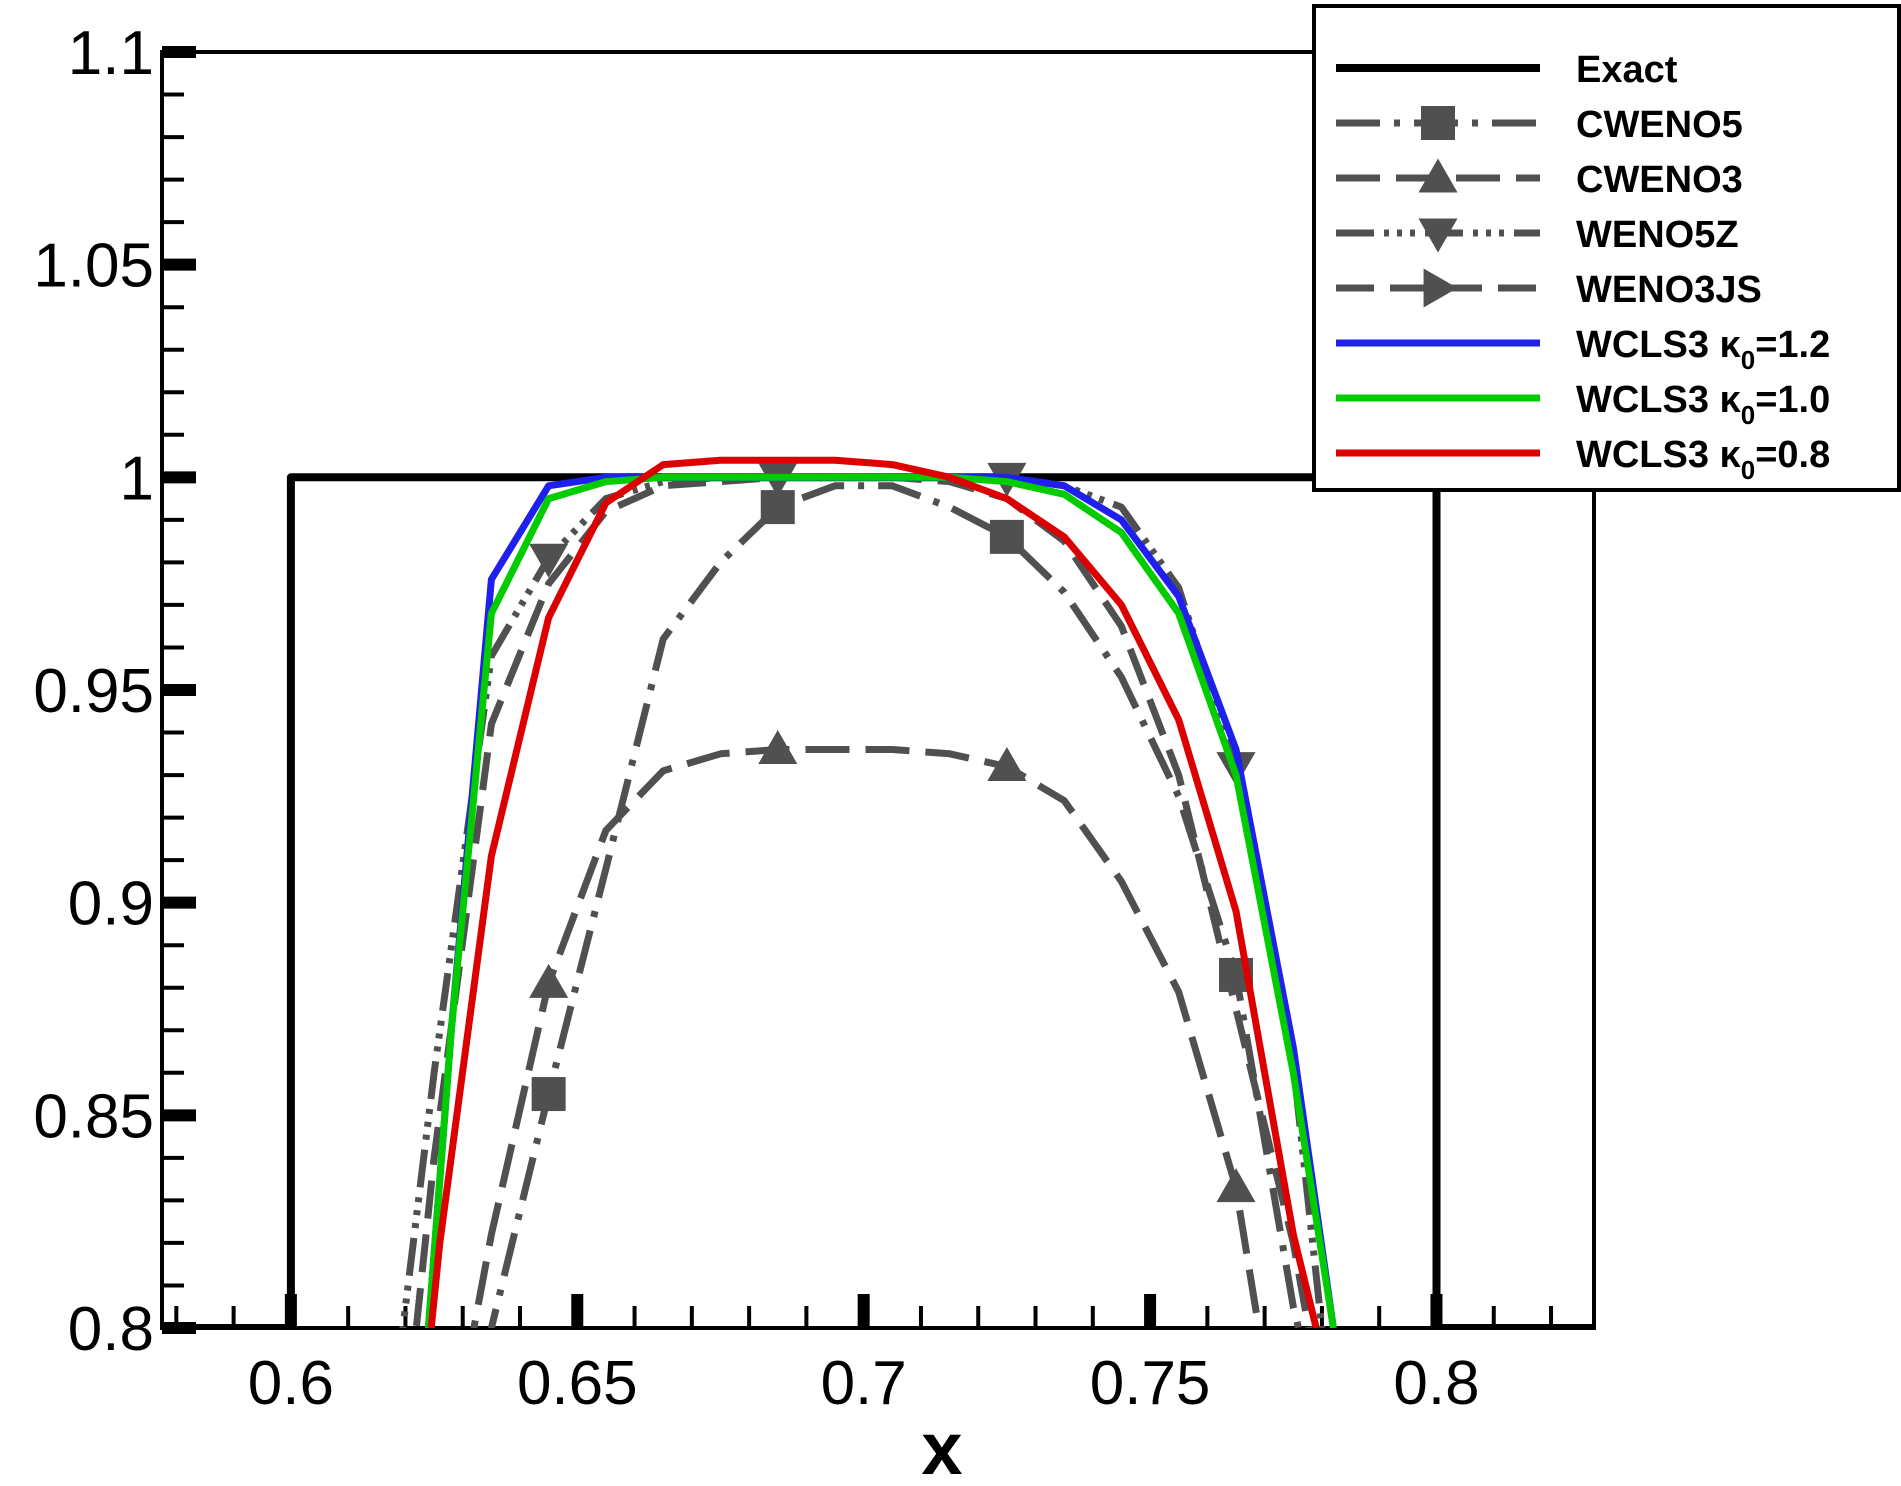  I want to click on y-tick-label: 0.9, so click(111, 904).